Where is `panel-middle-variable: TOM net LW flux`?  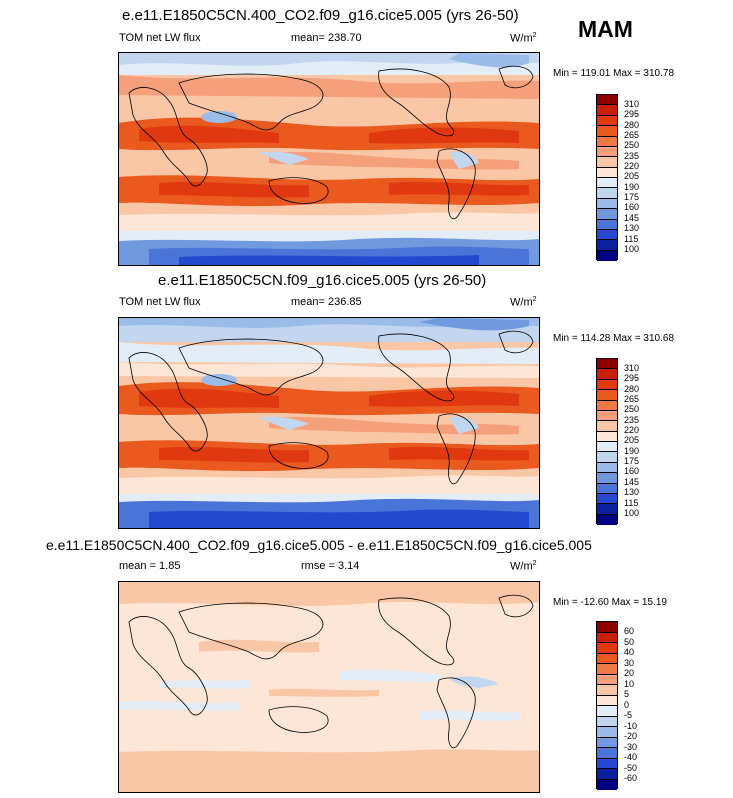 panel-middle-variable: TOM net LW flux is located at coordinates (160, 302).